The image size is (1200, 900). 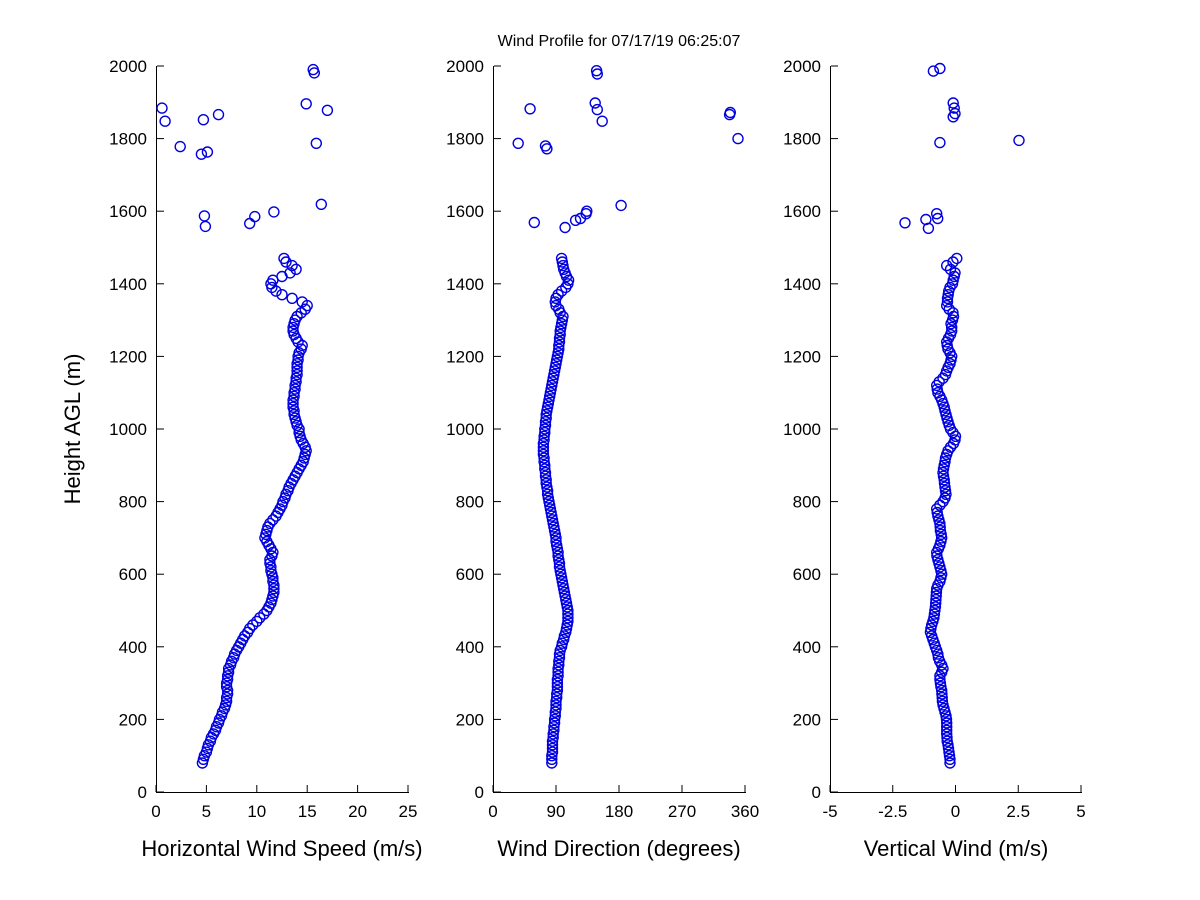 I want to click on x-tick-label: 15, so click(x=307, y=811).